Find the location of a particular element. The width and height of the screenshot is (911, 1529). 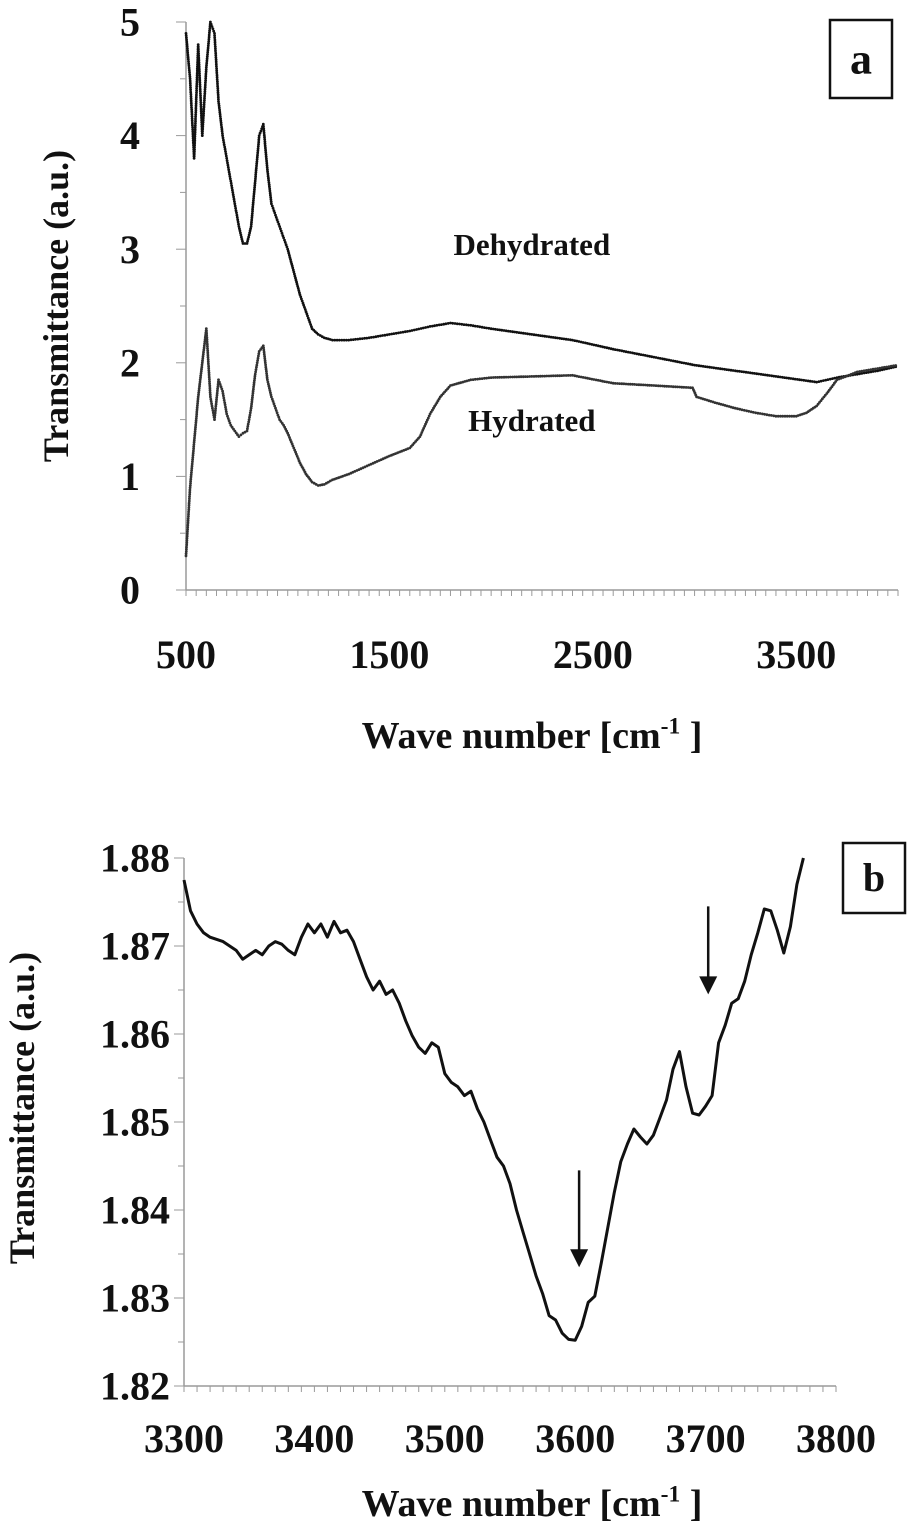

x-tick-label: 1500 is located at coordinates (389, 654).